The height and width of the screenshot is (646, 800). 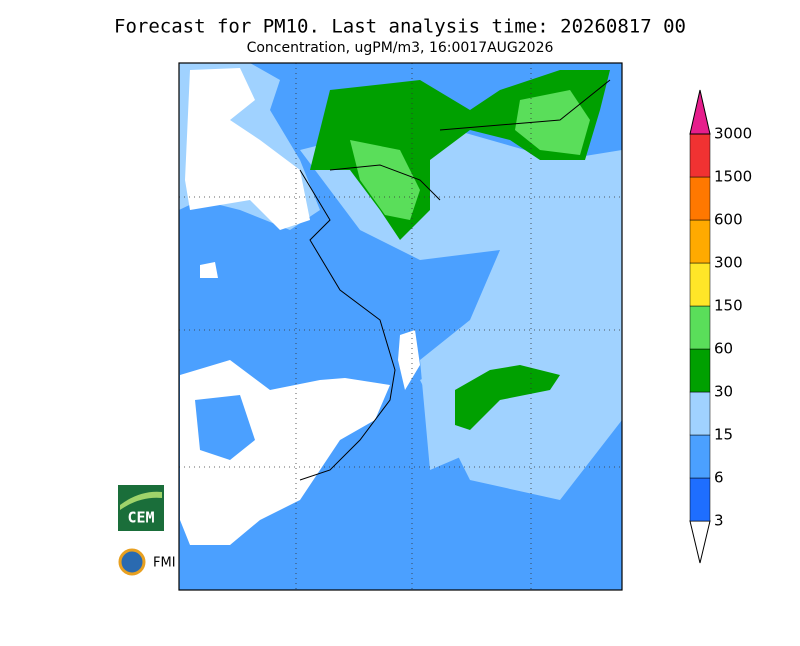 What do you see at coordinates (723, 392) in the screenshot?
I see `colorbar-label: 30` at bounding box center [723, 392].